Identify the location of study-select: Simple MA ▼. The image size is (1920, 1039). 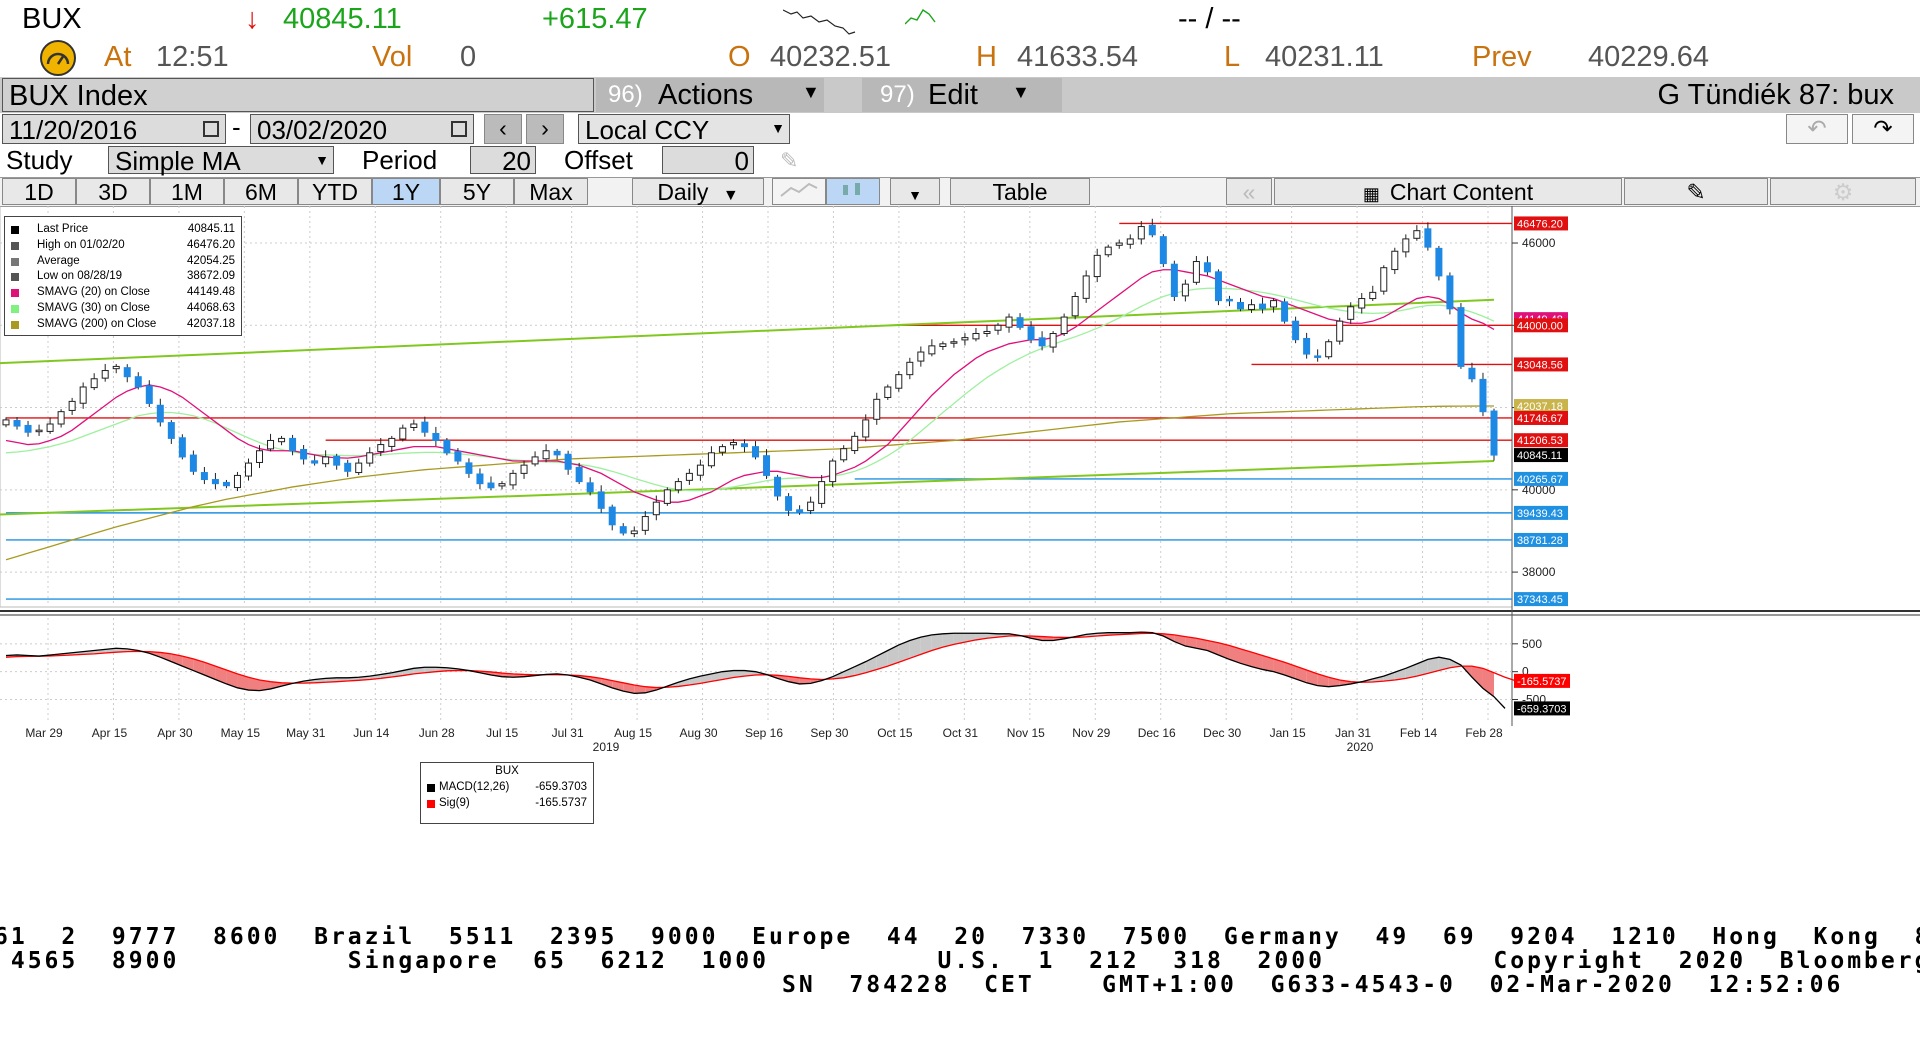
(221, 160).